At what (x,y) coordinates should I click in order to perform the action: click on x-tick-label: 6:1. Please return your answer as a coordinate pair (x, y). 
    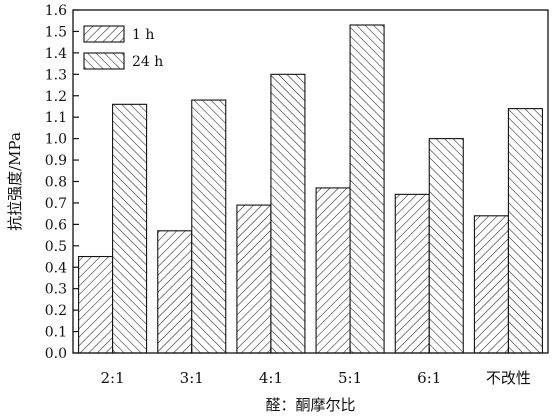
    Looking at the image, I should click on (429, 378).